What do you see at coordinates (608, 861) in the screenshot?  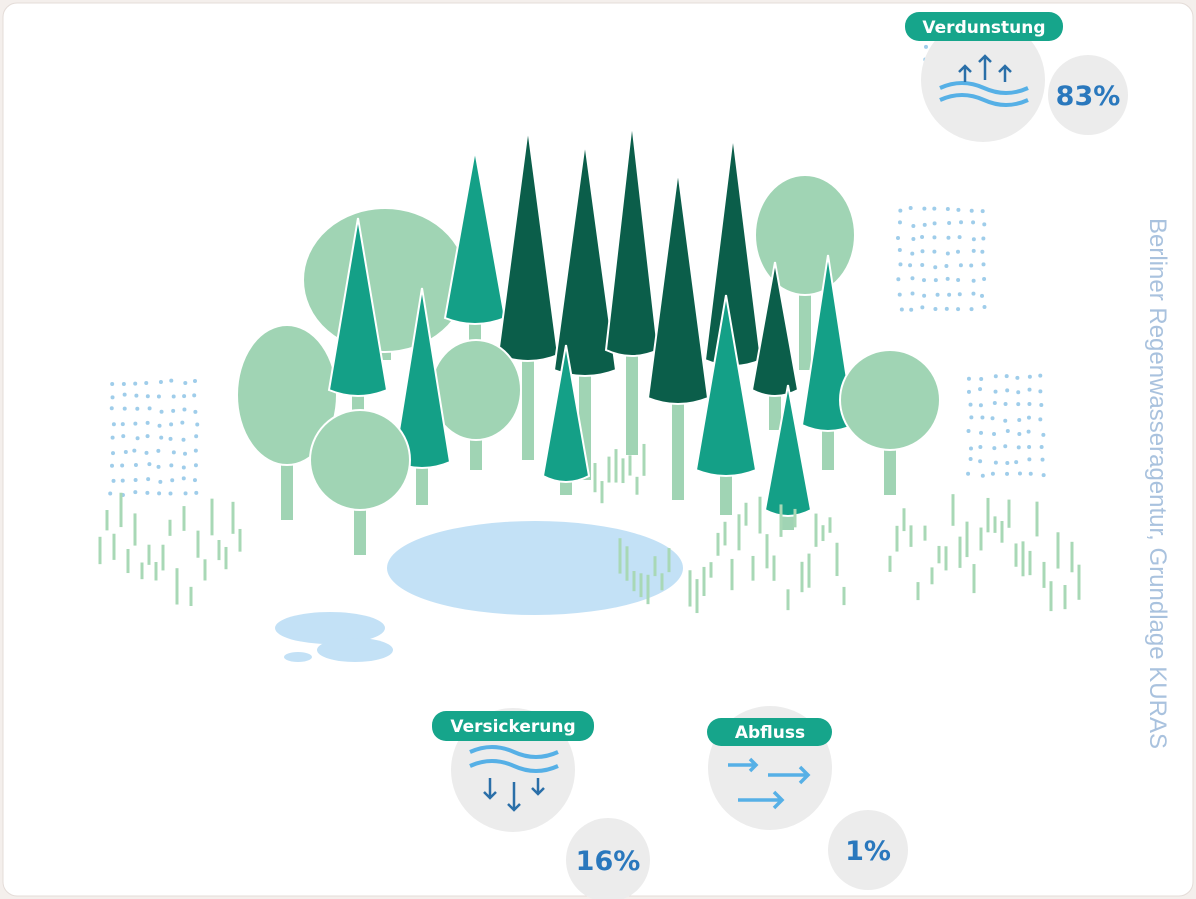 I see `value: 16%` at bounding box center [608, 861].